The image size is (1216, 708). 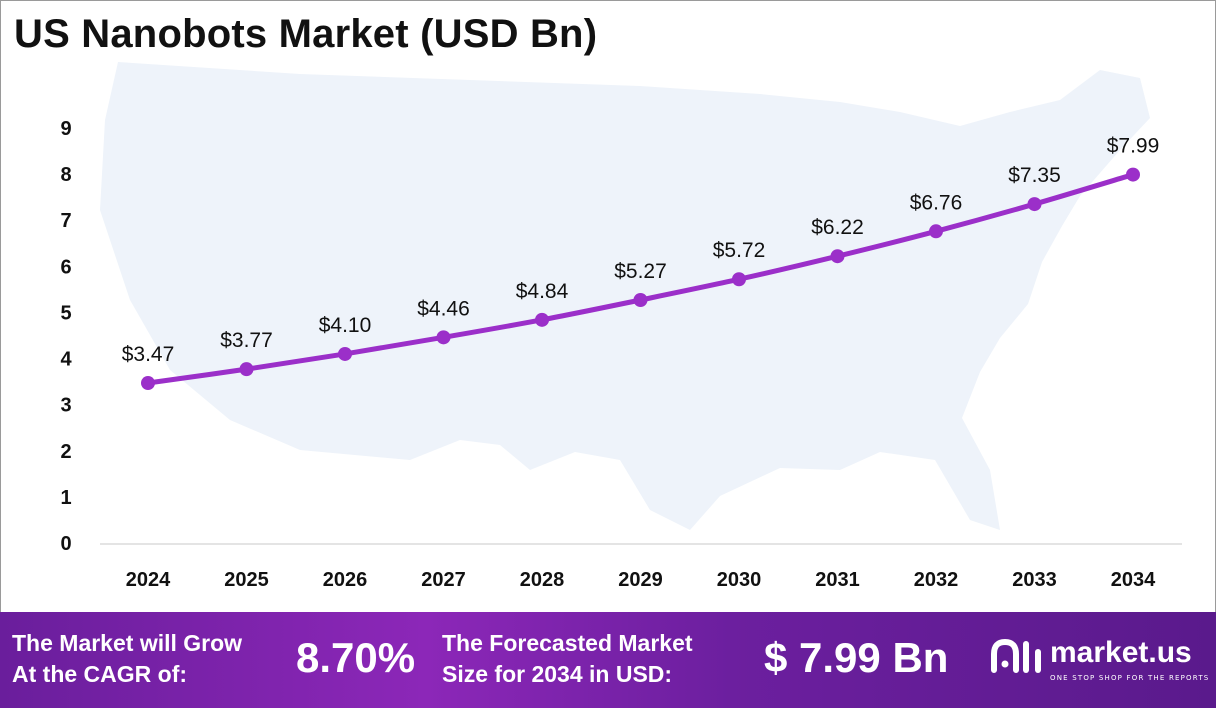 I want to click on y-tick-label: 0, so click(x=65, y=544).